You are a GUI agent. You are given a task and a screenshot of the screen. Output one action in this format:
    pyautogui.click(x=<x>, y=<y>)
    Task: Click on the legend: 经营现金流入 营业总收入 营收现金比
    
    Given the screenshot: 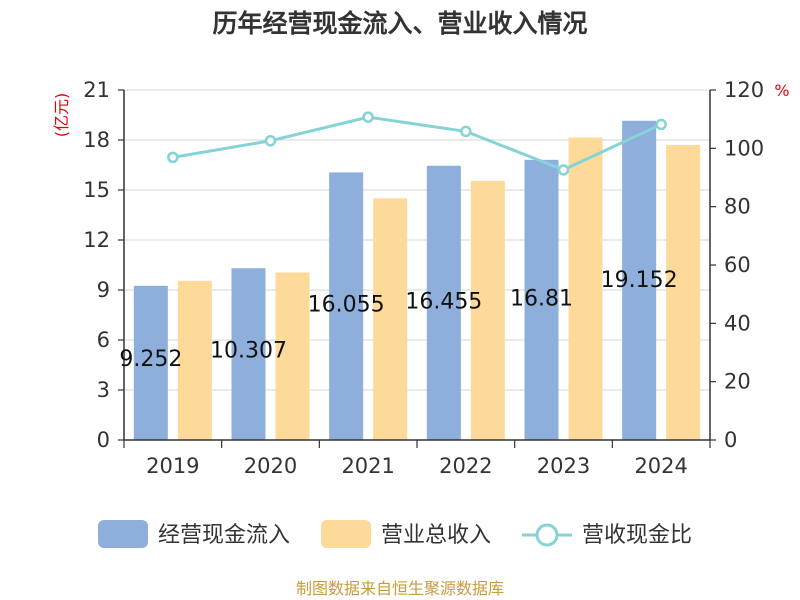 What is the action you would take?
    pyautogui.click(x=395, y=534)
    